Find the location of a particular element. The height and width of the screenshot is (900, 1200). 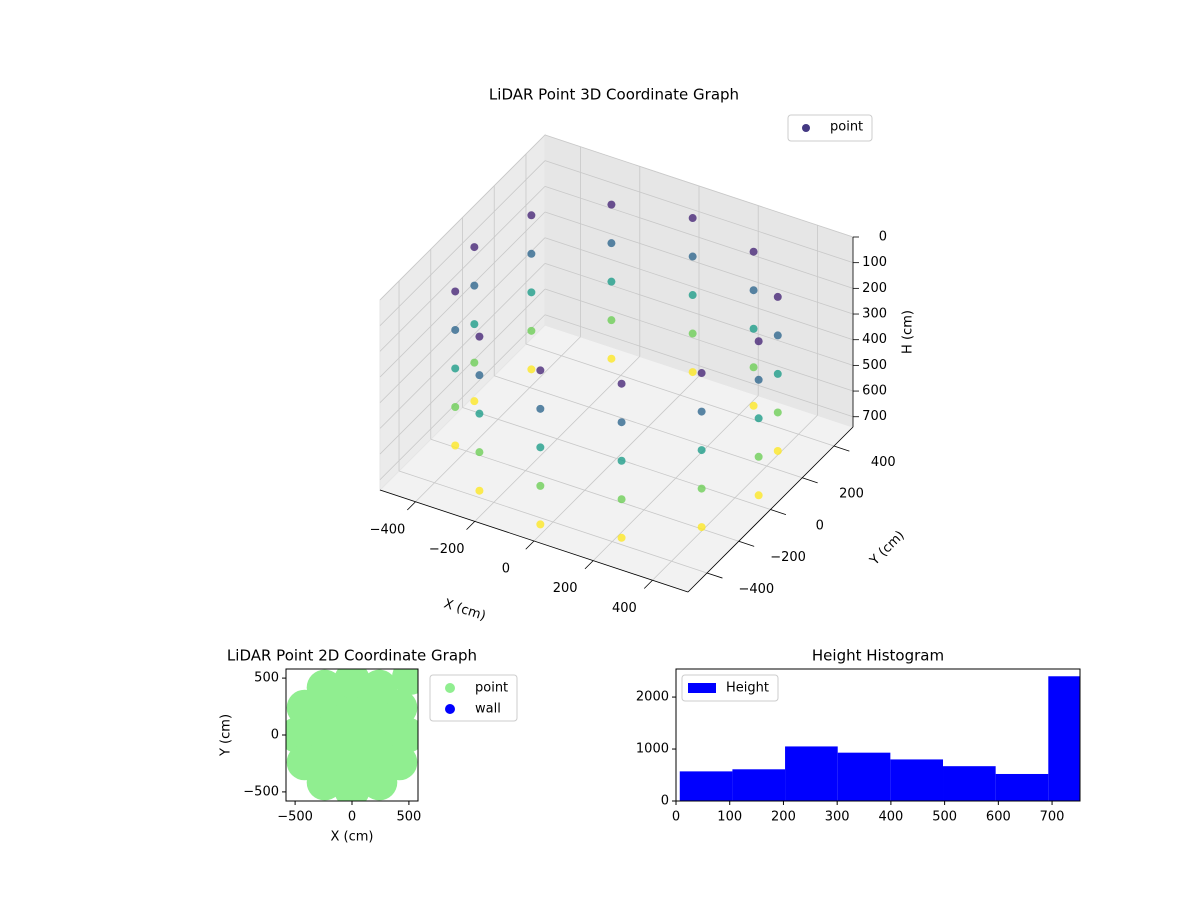

z-tick-label: 0 is located at coordinates (883, 237).